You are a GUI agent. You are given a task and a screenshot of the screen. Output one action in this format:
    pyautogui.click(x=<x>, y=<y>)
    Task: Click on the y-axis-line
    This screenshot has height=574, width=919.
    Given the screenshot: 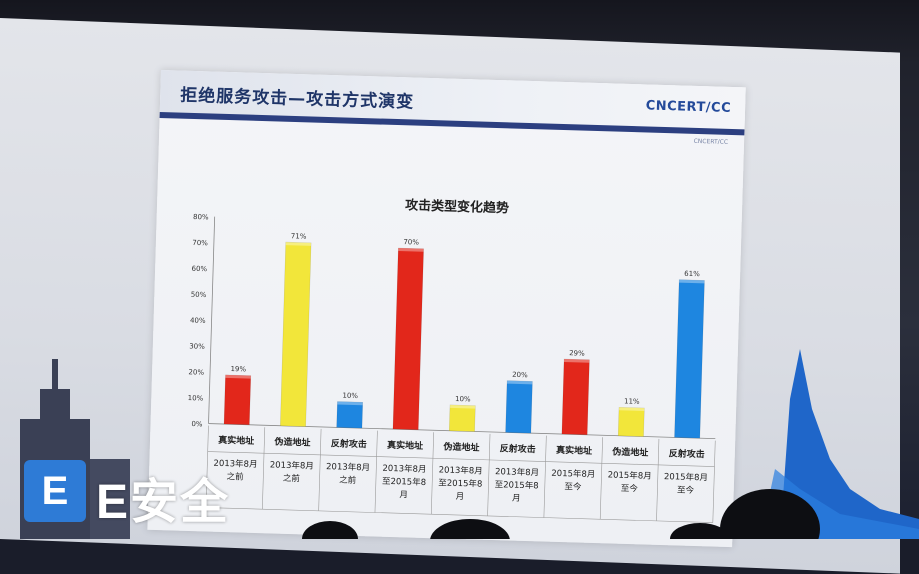 What is the action you would take?
    pyautogui.click(x=212, y=320)
    